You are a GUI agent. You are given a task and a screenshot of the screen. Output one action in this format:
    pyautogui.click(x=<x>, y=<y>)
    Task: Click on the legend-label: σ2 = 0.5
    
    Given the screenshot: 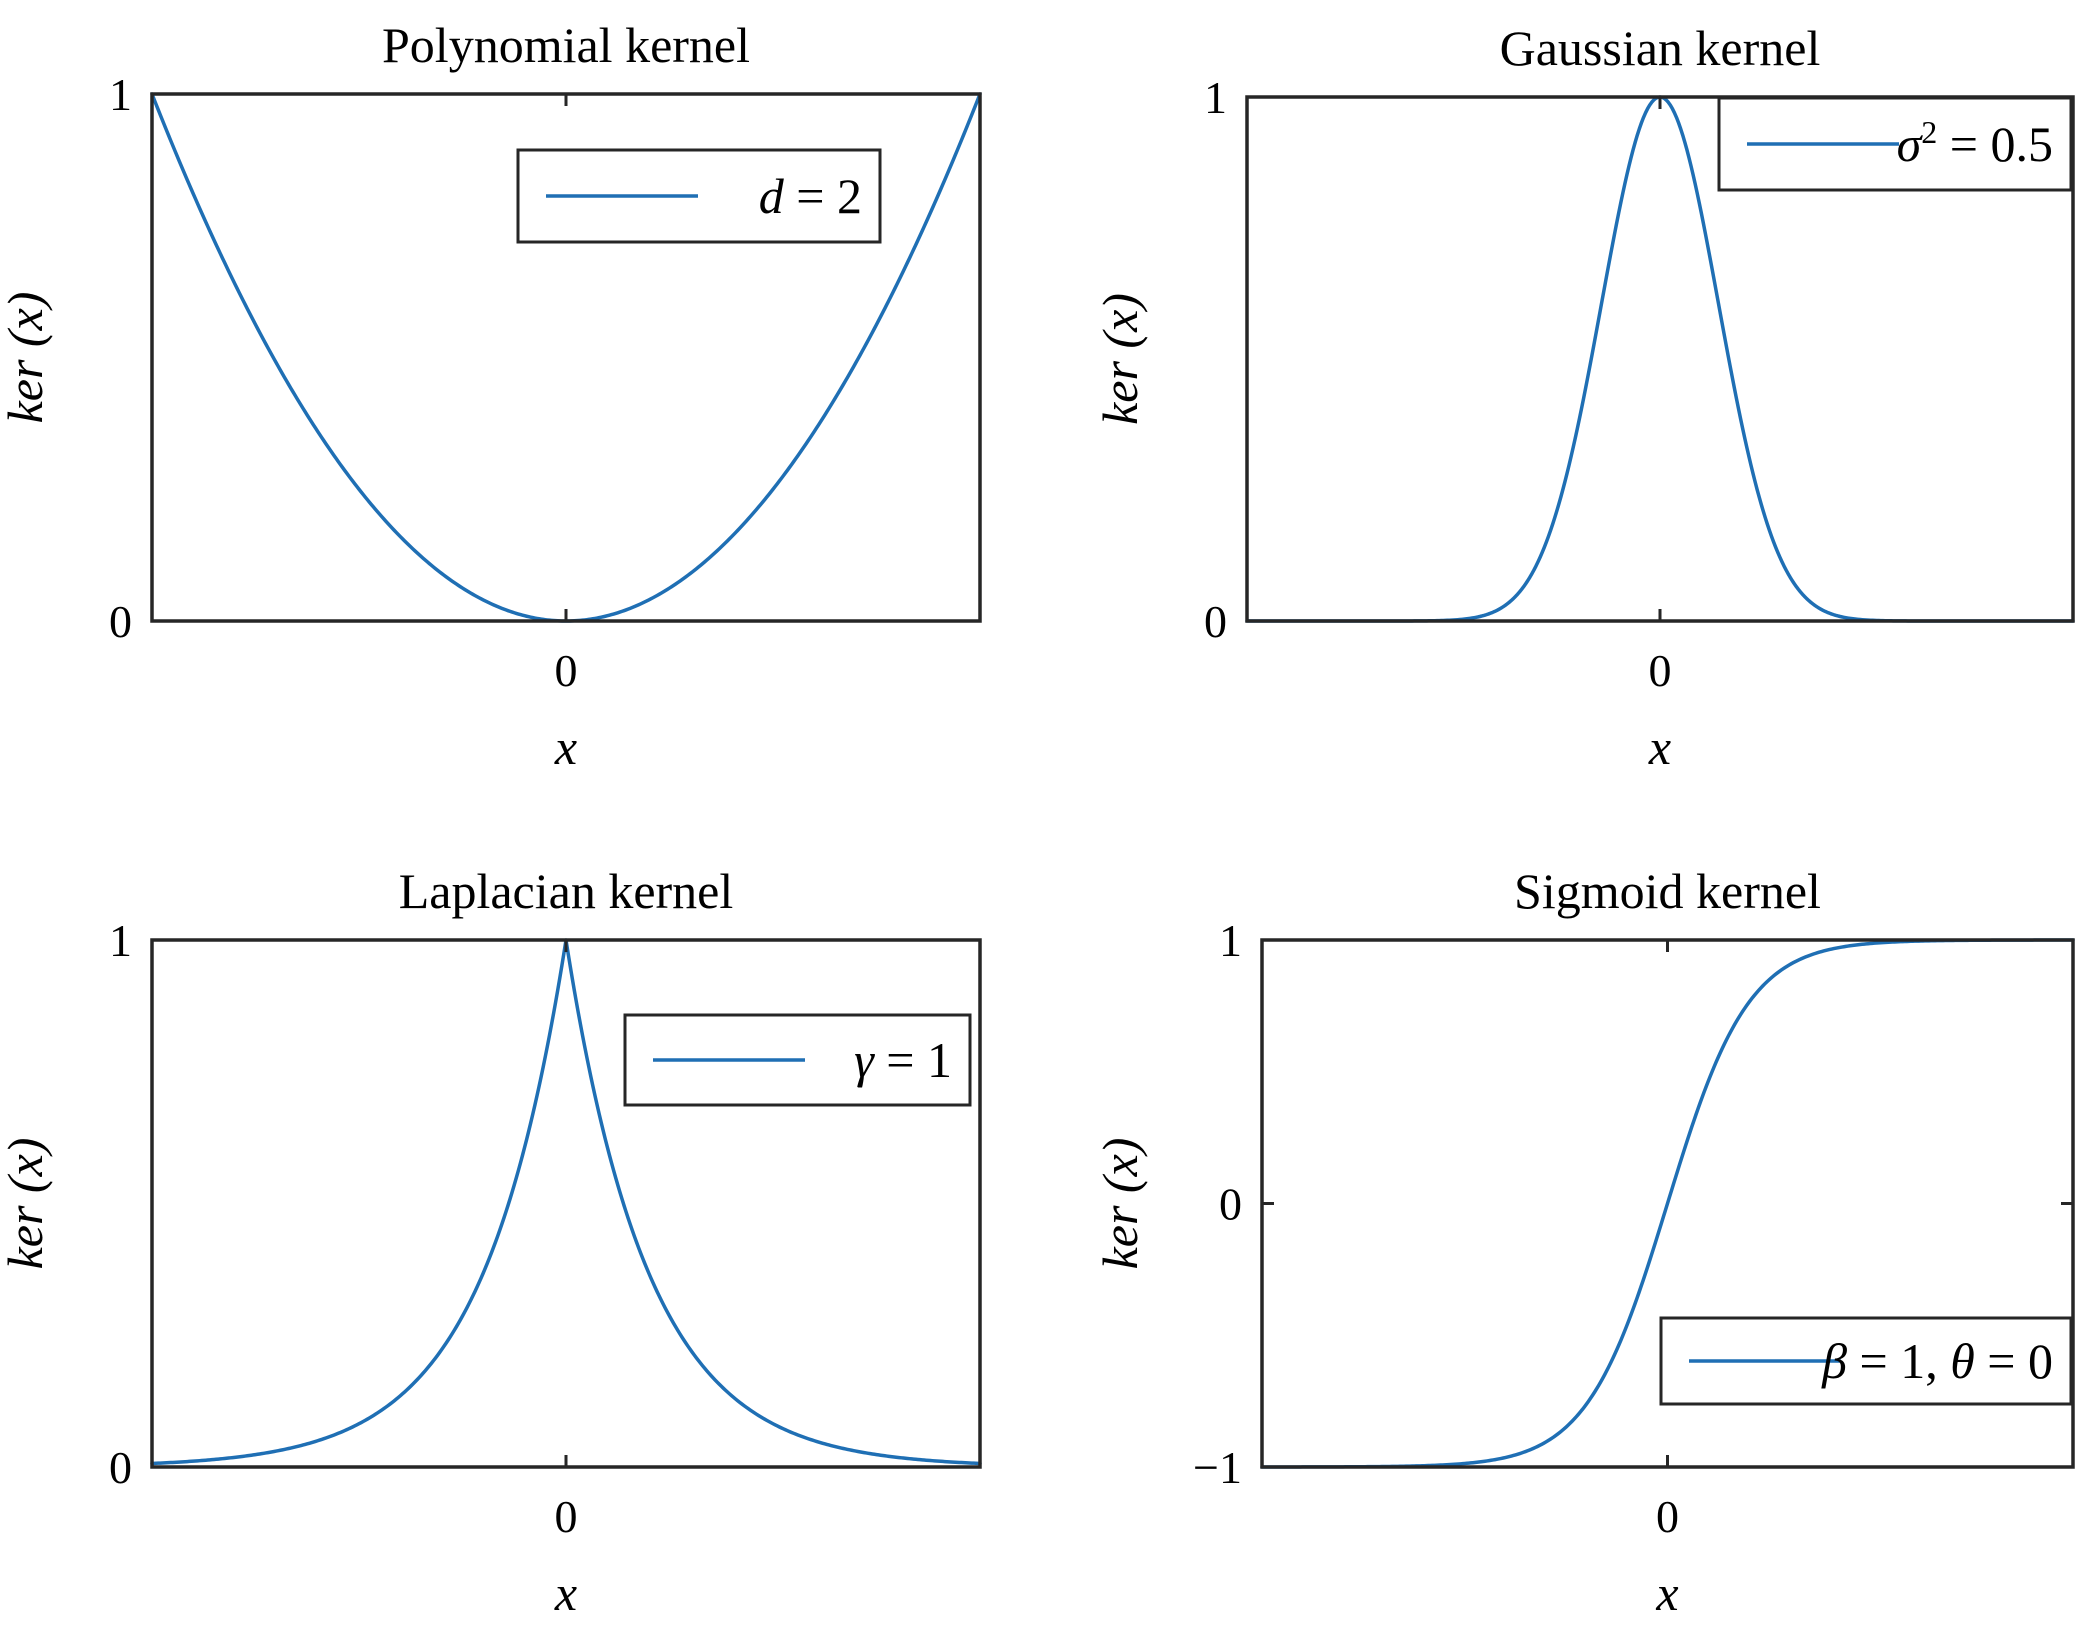 What is the action you would take?
    pyautogui.click(x=1975, y=143)
    